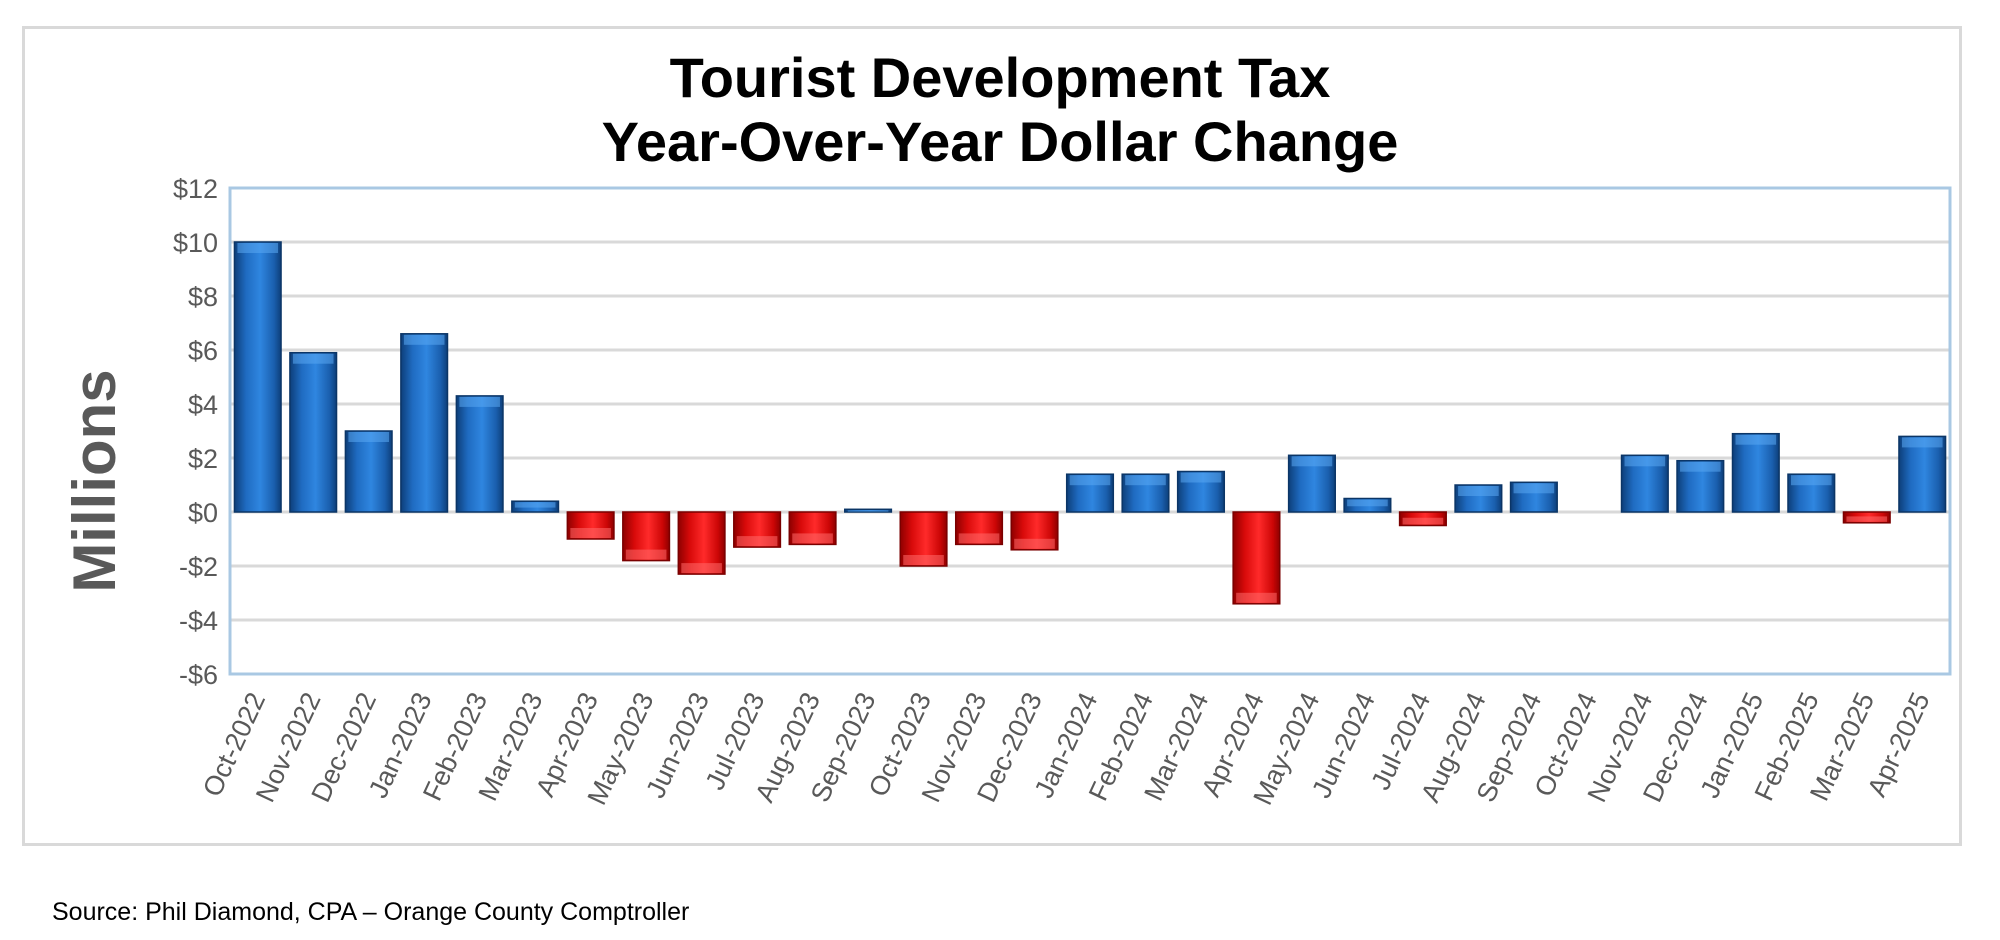  Describe the element at coordinates (203, 459) in the screenshot. I see `y-tick-label: $2` at that location.